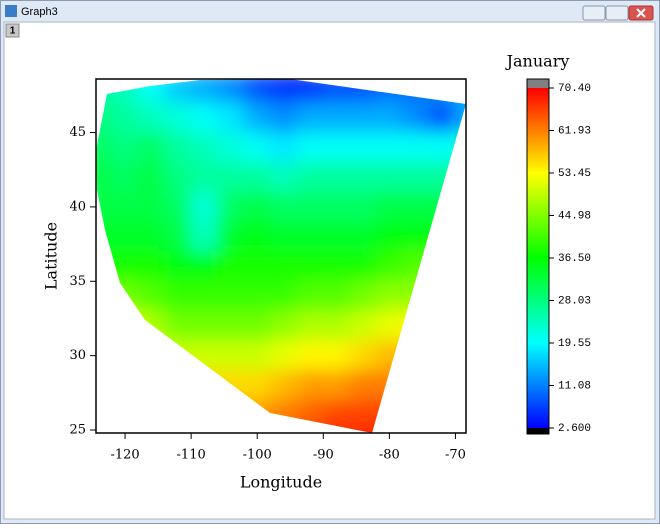  Describe the element at coordinates (537, 61) in the screenshot. I see `colorbar-title: January` at that location.